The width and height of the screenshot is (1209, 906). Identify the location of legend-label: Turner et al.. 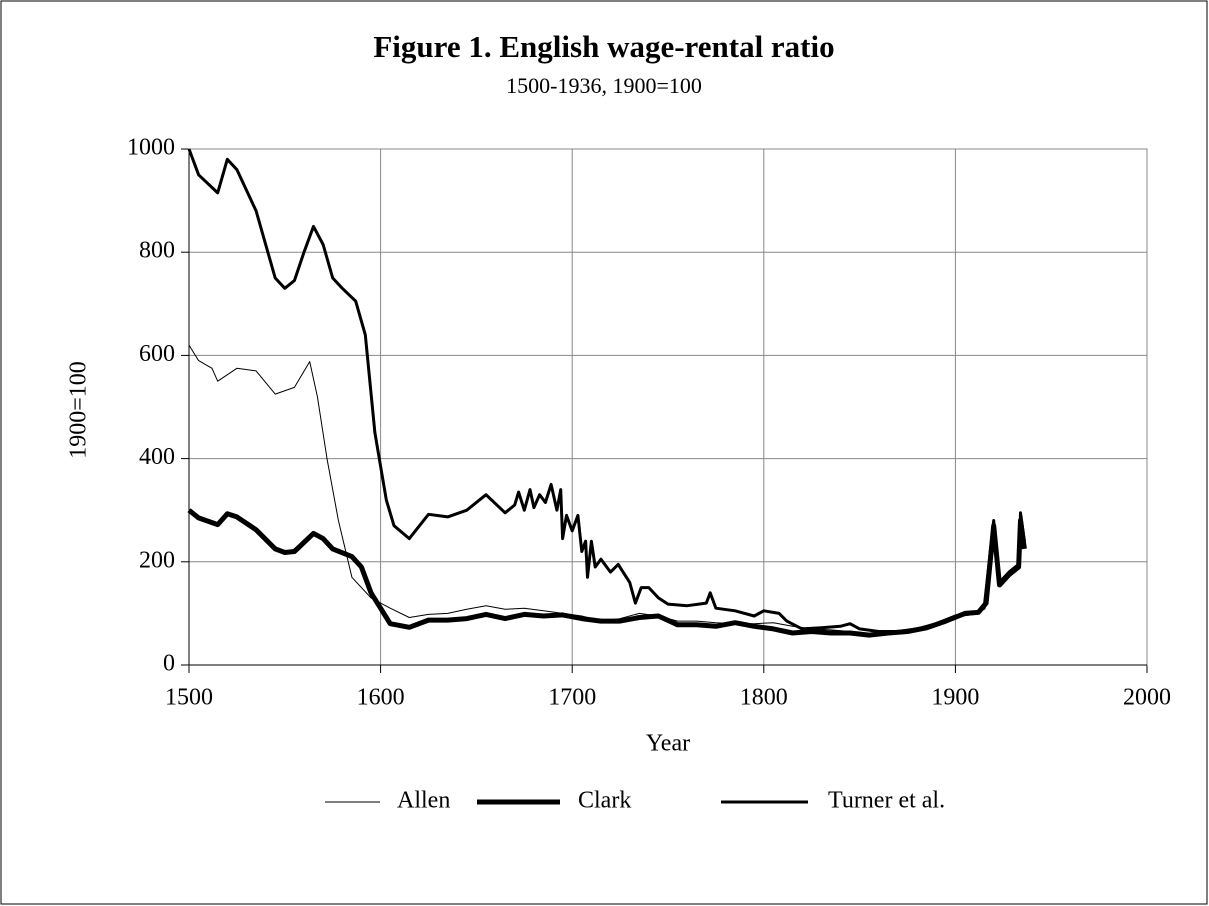
(886, 801).